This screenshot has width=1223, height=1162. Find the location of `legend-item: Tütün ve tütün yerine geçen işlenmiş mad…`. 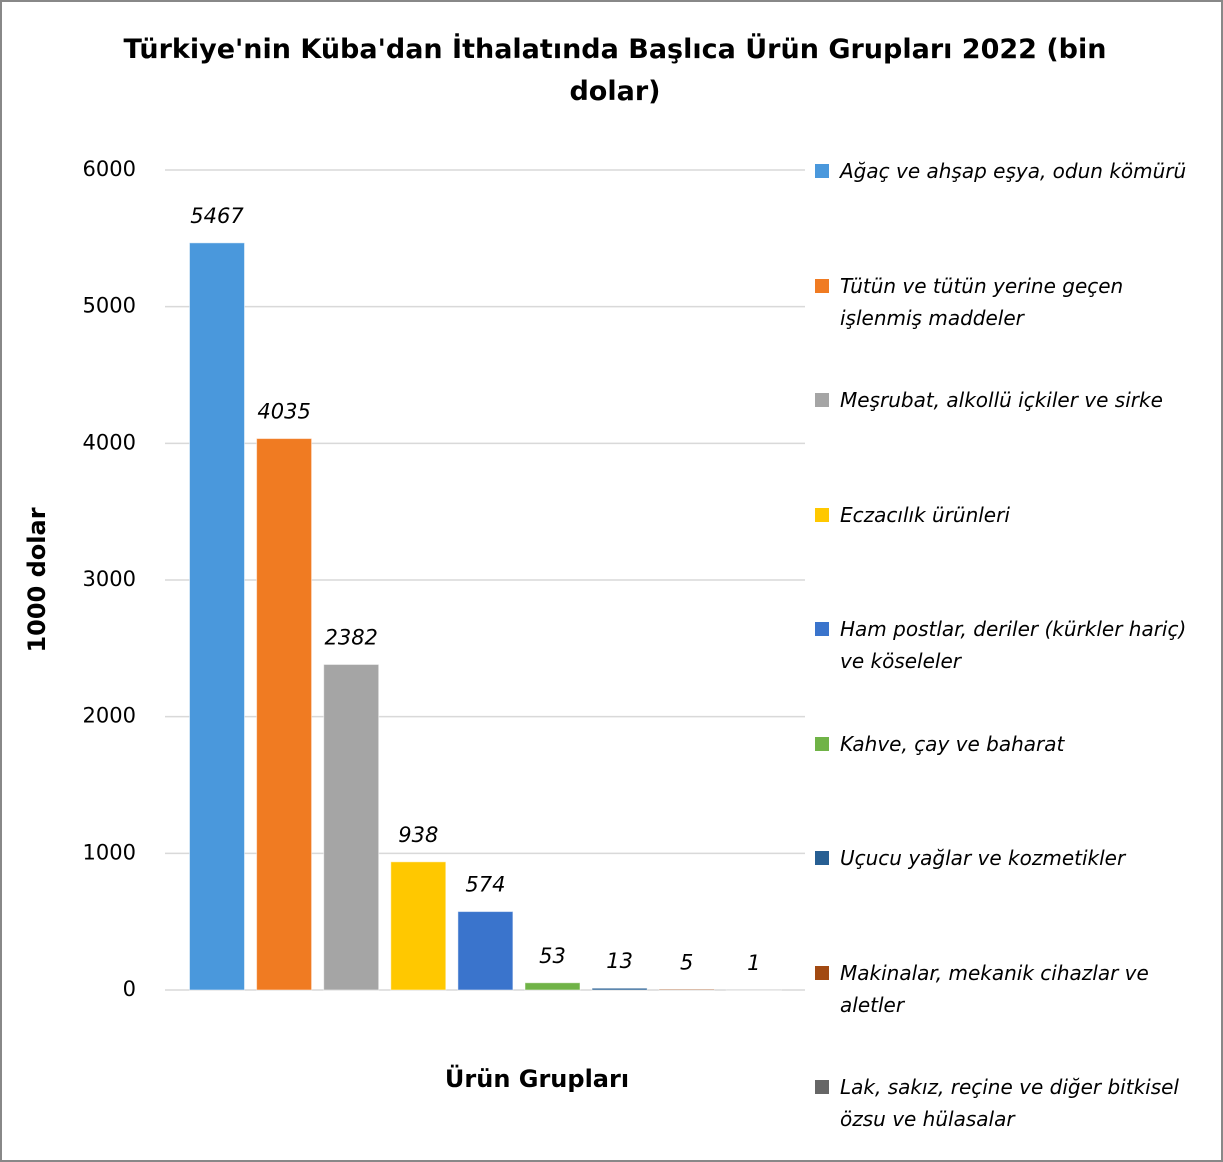

legend-item: Tütün ve tütün yerine geçen işlenmiş mad… is located at coordinates (1015, 302).